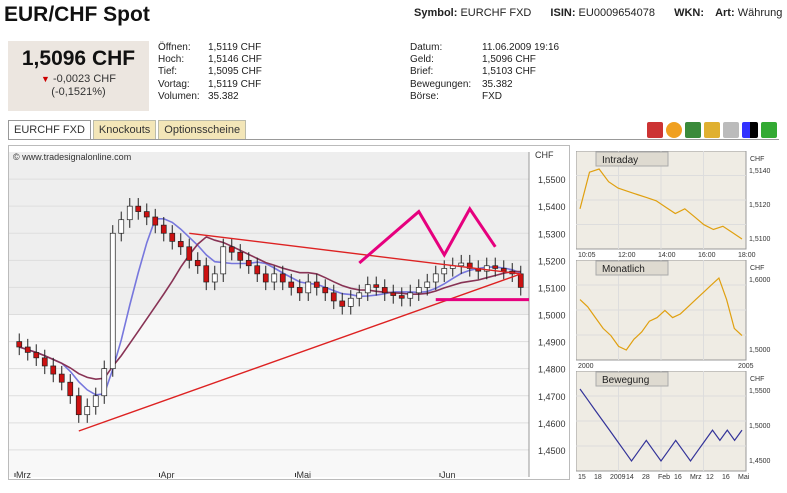 The height and width of the screenshot is (493, 787). Describe the element at coordinates (492, 96) in the screenshot. I see `exchange-value: FXD` at that location.